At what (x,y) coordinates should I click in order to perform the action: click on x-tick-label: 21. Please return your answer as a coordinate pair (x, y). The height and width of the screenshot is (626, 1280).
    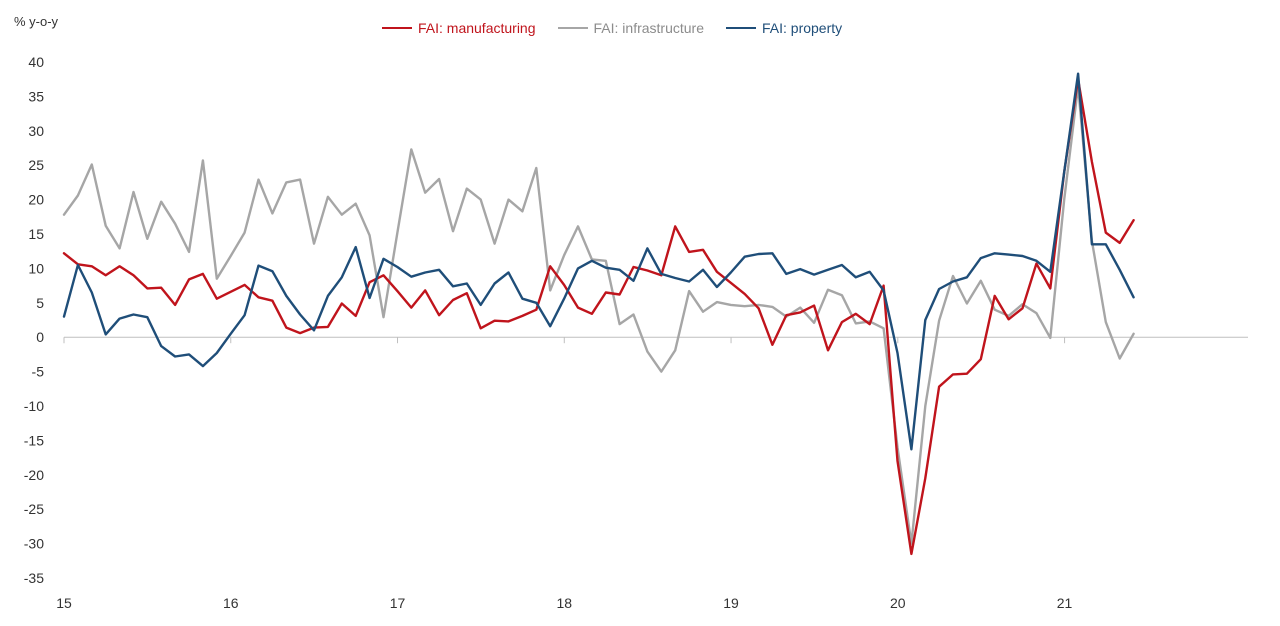
    Looking at the image, I should click on (1065, 603).